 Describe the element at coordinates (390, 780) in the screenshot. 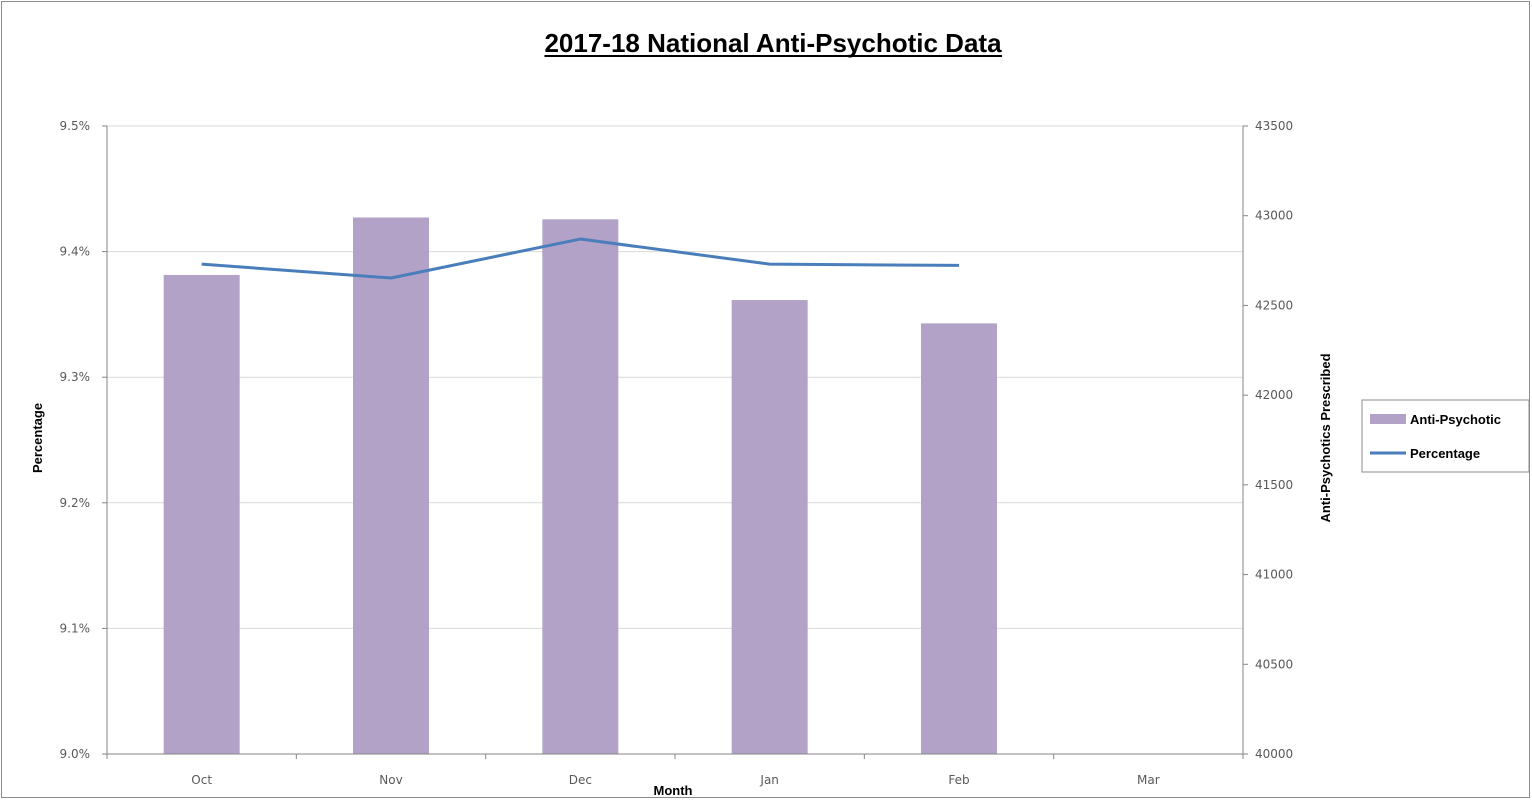

I see `x-tick-label-nov: Nov` at that location.